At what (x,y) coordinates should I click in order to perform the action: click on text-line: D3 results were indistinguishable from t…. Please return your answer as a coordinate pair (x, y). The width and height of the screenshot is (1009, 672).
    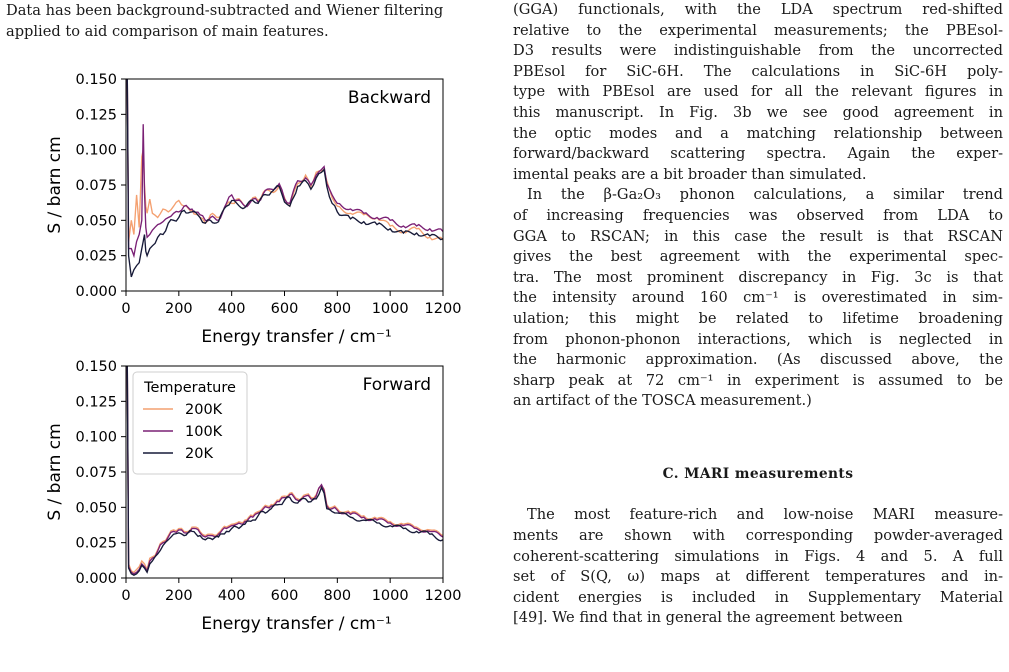
    Looking at the image, I should click on (758, 51).